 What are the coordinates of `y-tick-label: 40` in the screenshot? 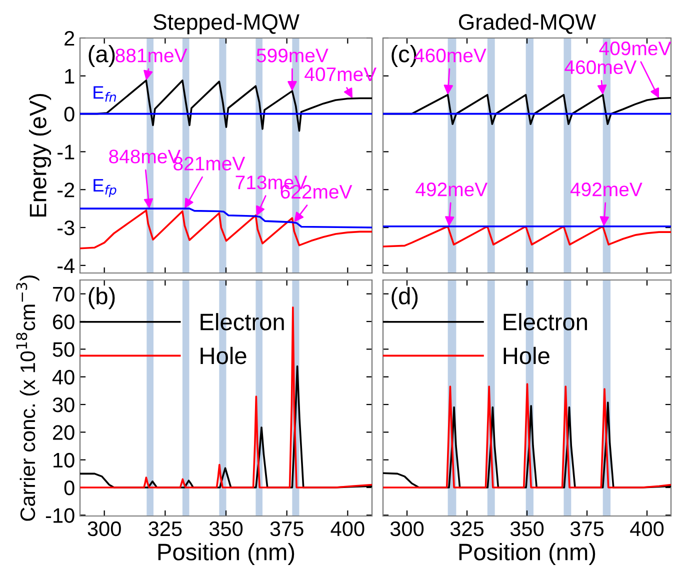 It's located at (63, 377).